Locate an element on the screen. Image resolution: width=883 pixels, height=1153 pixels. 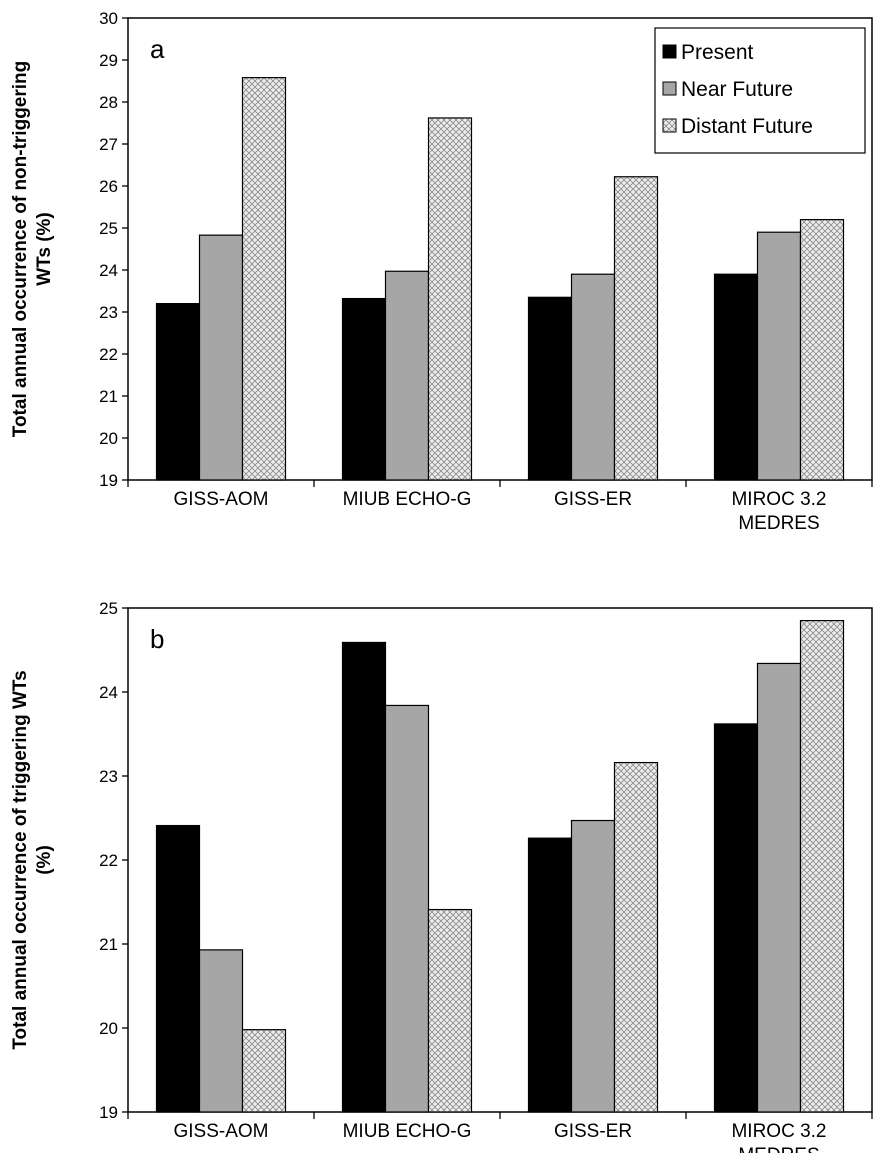
y-tick-label: 28 is located at coordinates (108, 102).